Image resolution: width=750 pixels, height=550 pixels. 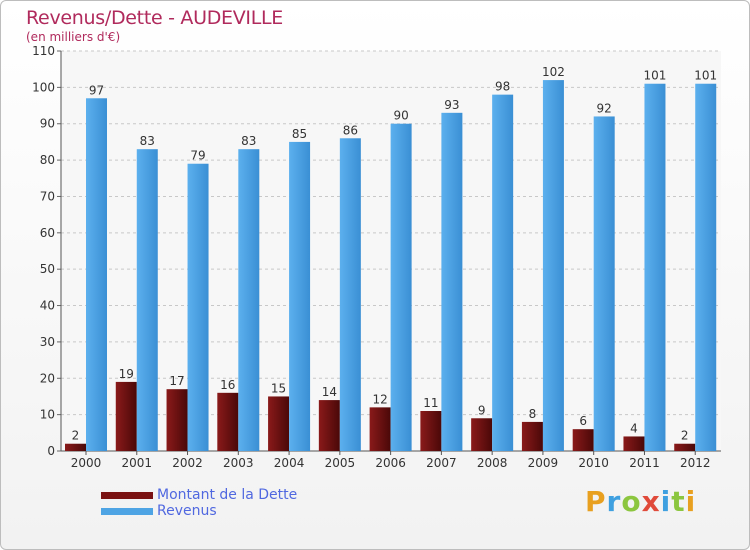 What do you see at coordinates (155, 18) in the screenshot?
I see `chart-title: Revenus/Dette - AUDEVILLE` at bounding box center [155, 18].